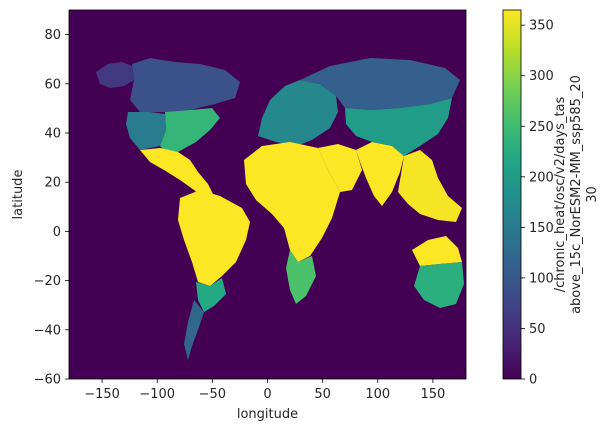  What do you see at coordinates (298, 113) in the screenshot?
I see `region-europe` at bounding box center [298, 113].